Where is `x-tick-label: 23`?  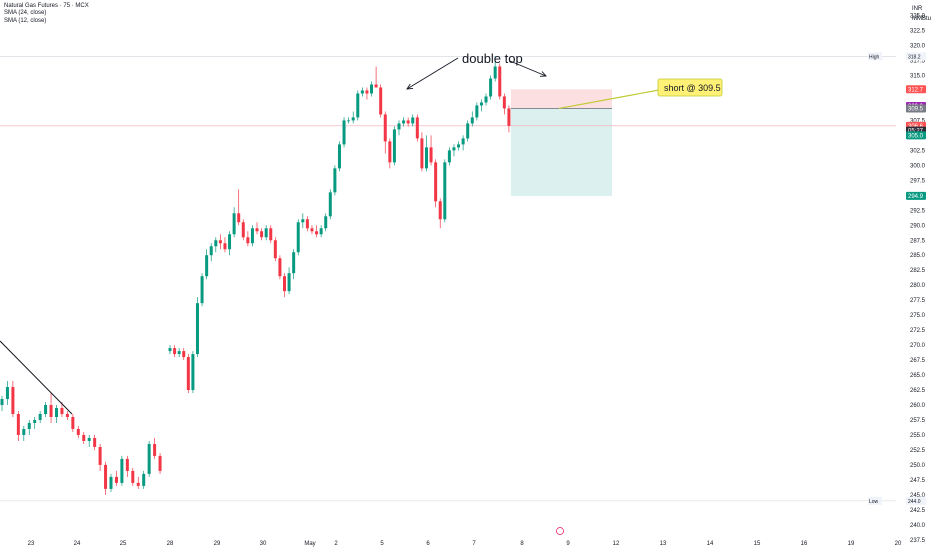
x-tick-label: 23 is located at coordinates (31, 544).